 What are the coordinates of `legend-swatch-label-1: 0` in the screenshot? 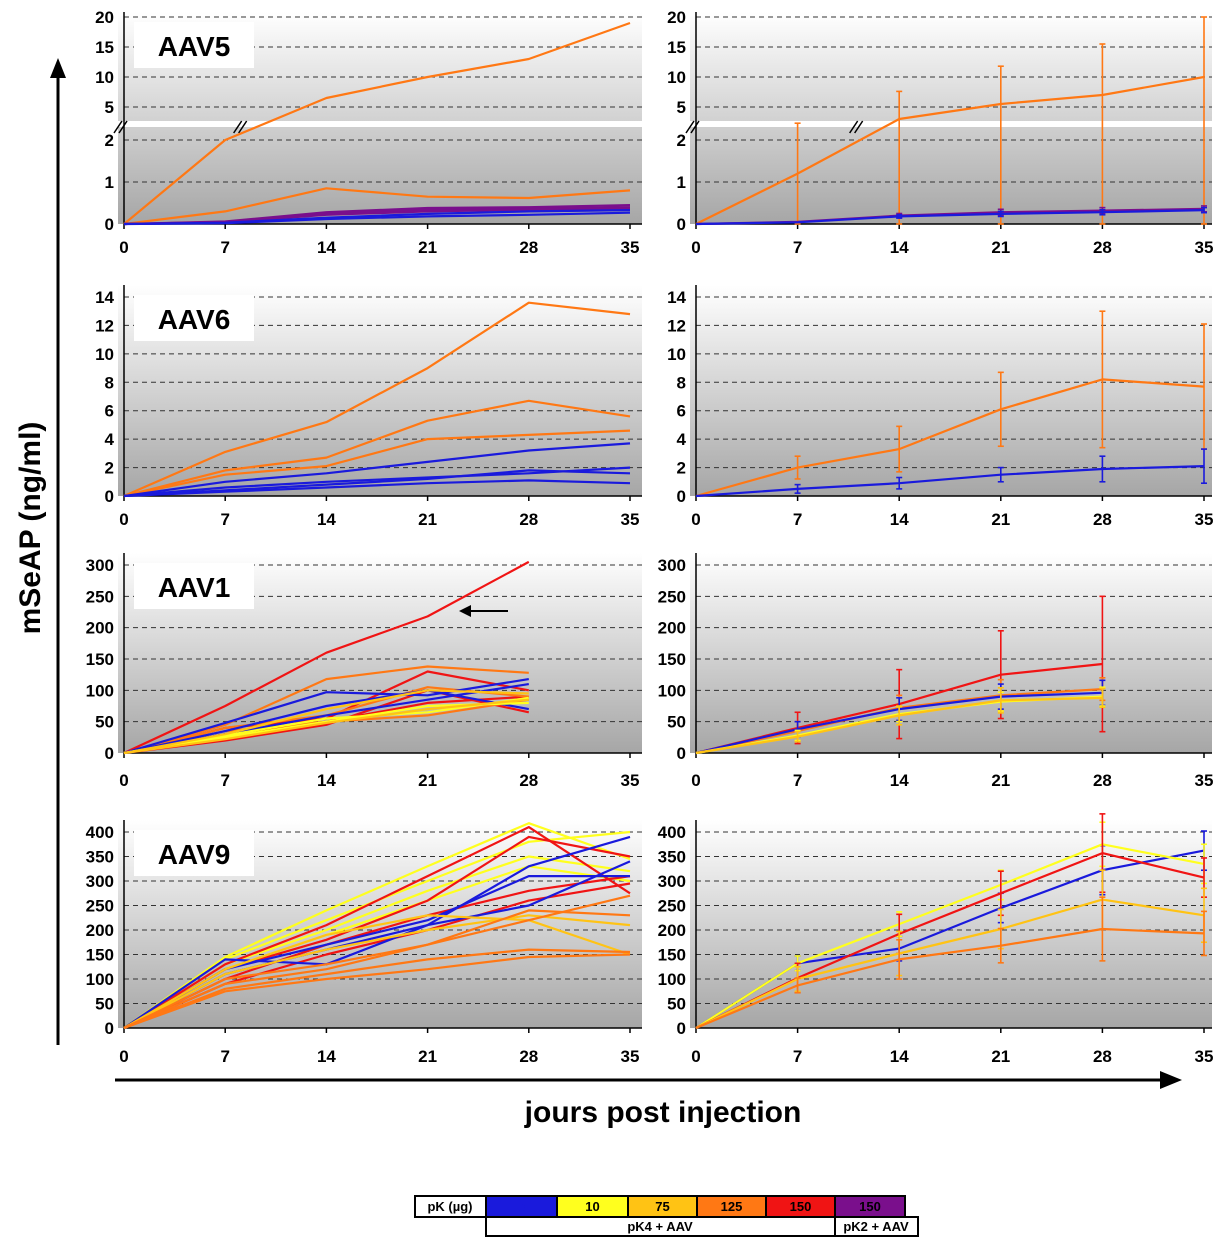 It's located at (521, 1206).